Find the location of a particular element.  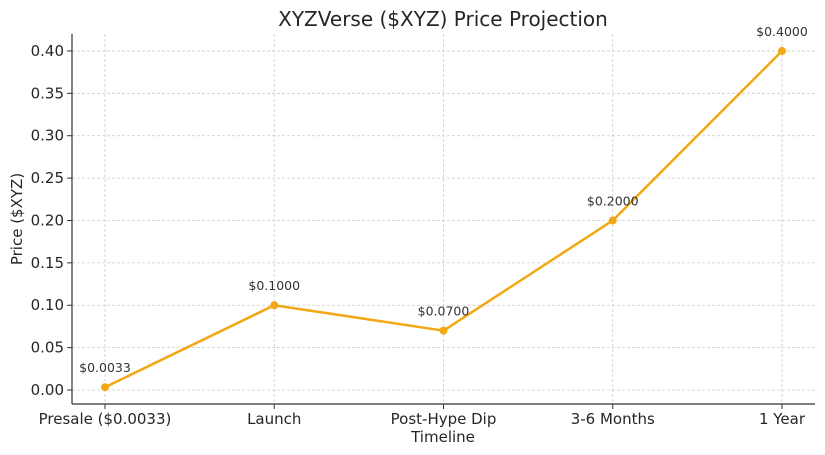

data-label: $0.4000 is located at coordinates (782, 31).